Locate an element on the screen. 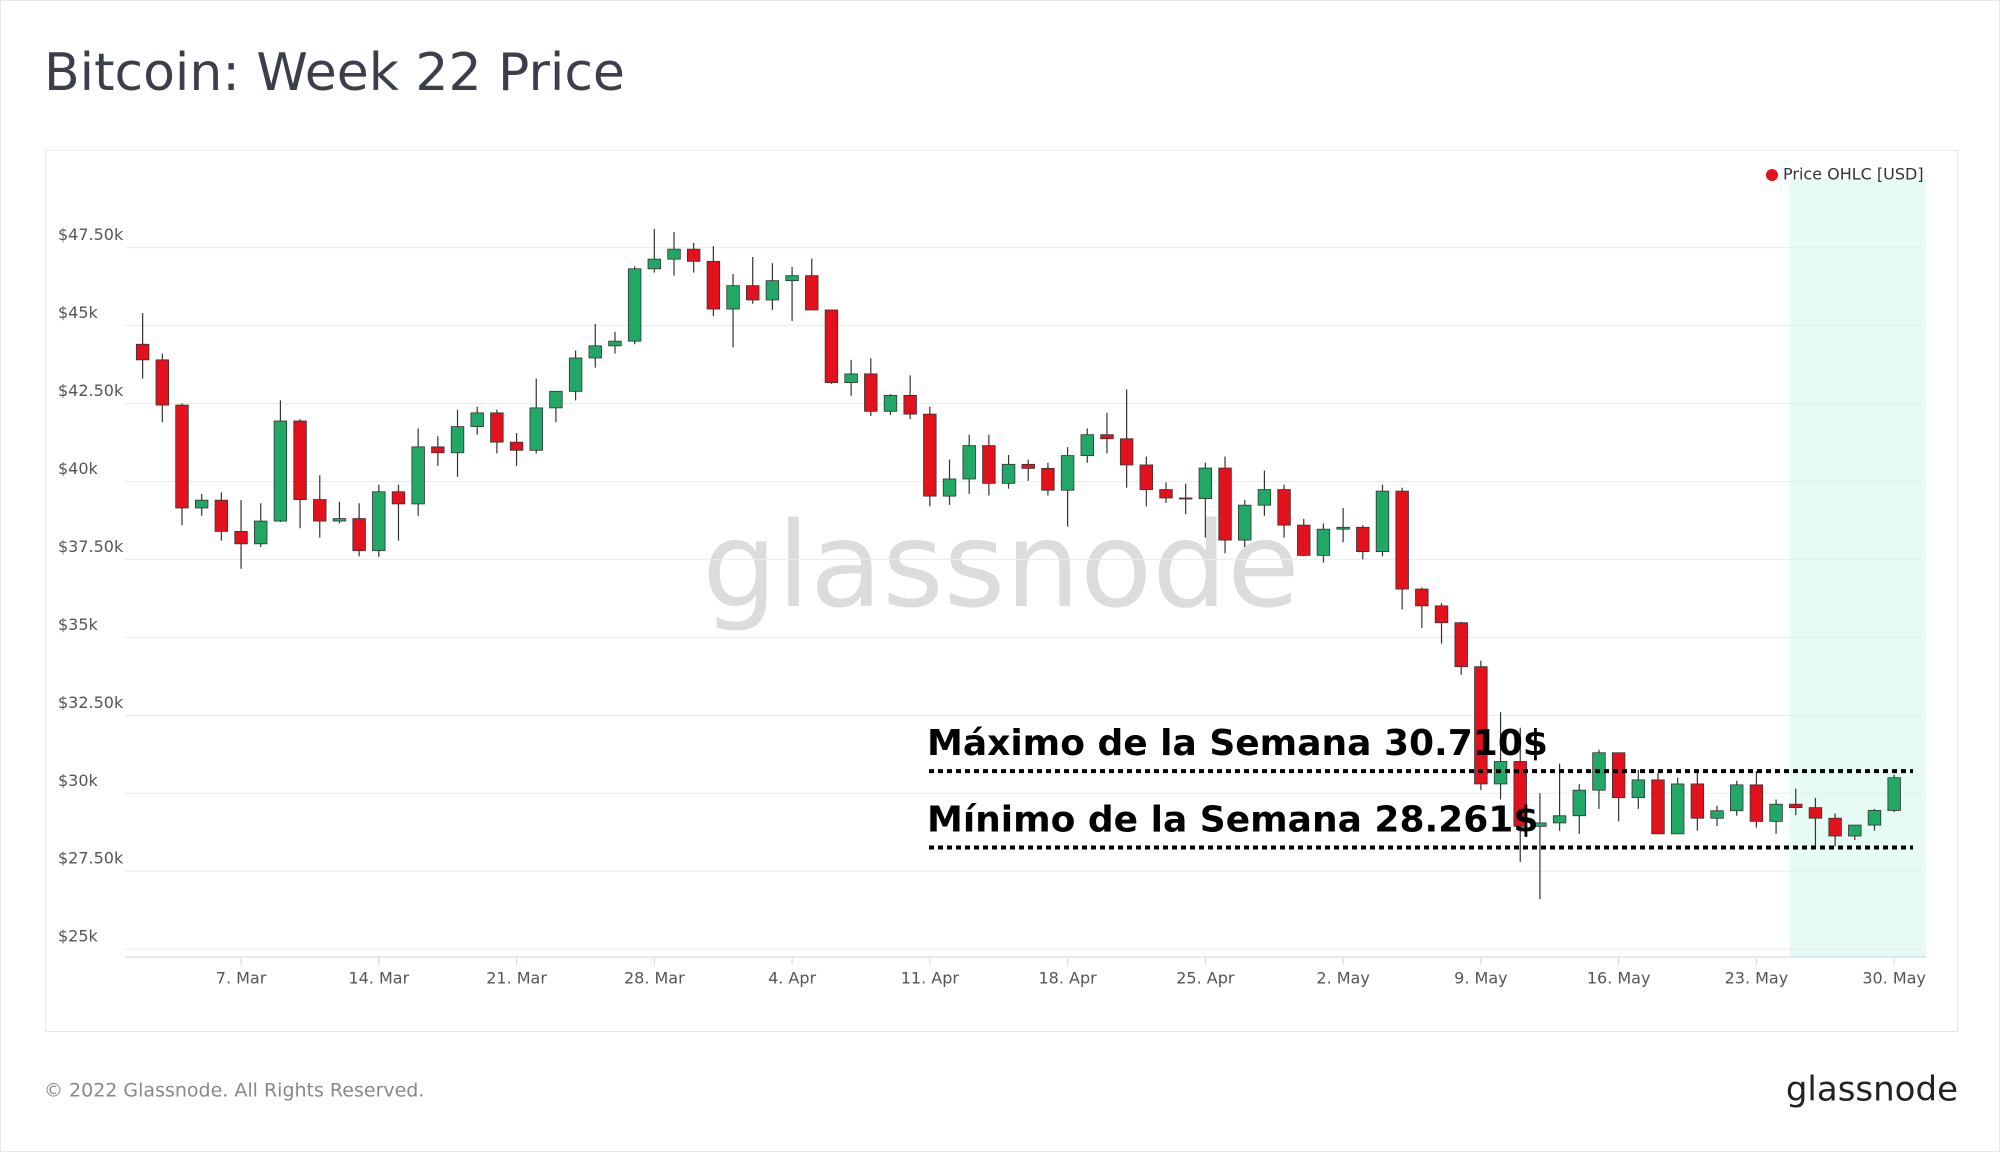 The width and height of the screenshot is (2000, 1156). annotation-label: Máximo de la Semana 30.710$ is located at coordinates (1237, 743).